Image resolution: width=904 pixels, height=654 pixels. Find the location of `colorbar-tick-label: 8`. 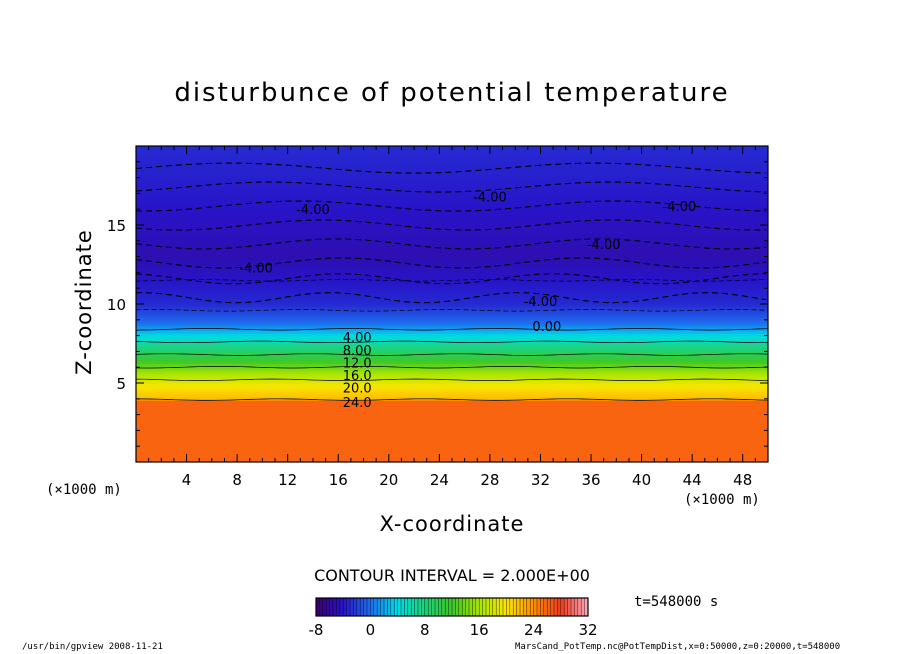

colorbar-tick-label: 8 is located at coordinates (425, 630).